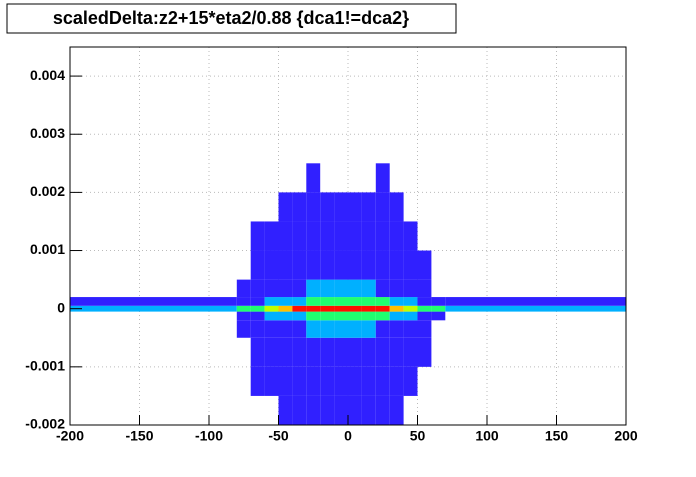  Describe the element at coordinates (626, 436) in the screenshot. I see `x-tick-label: 200` at that location.